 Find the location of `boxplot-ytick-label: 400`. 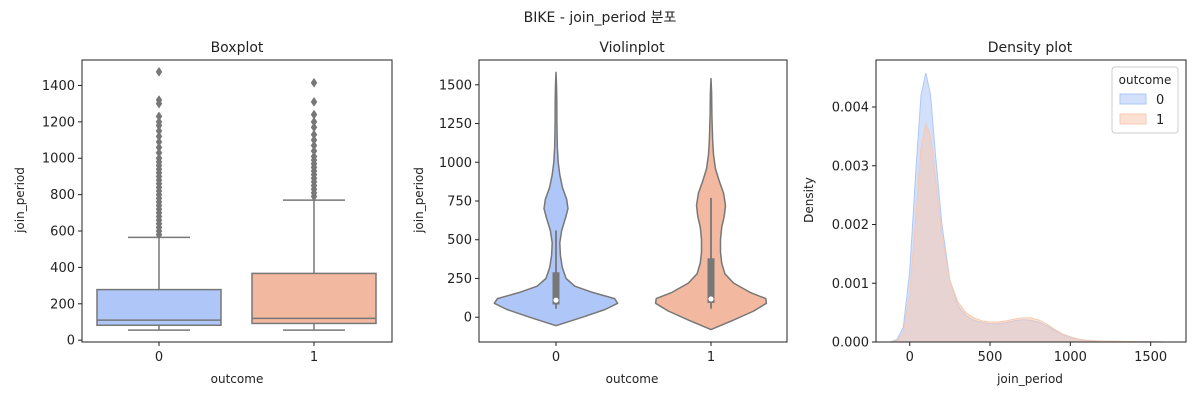

boxplot-ytick-label: 400 is located at coordinates (62, 268).